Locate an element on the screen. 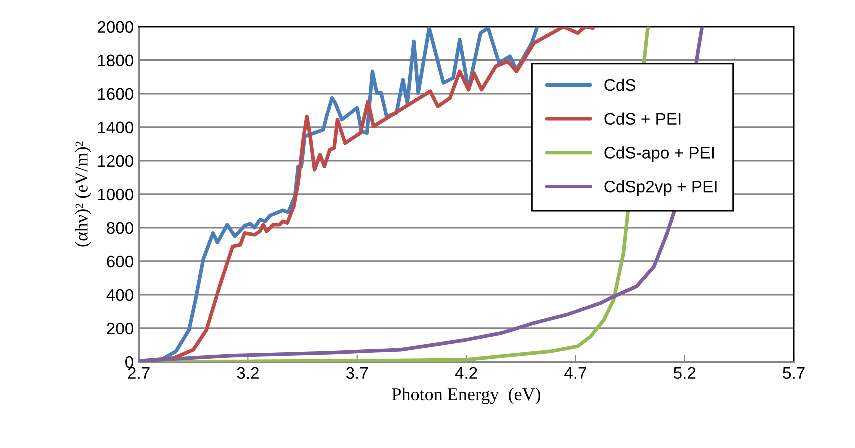 The width and height of the screenshot is (855, 448). y-tick-label: 1400 is located at coordinates (116, 128).